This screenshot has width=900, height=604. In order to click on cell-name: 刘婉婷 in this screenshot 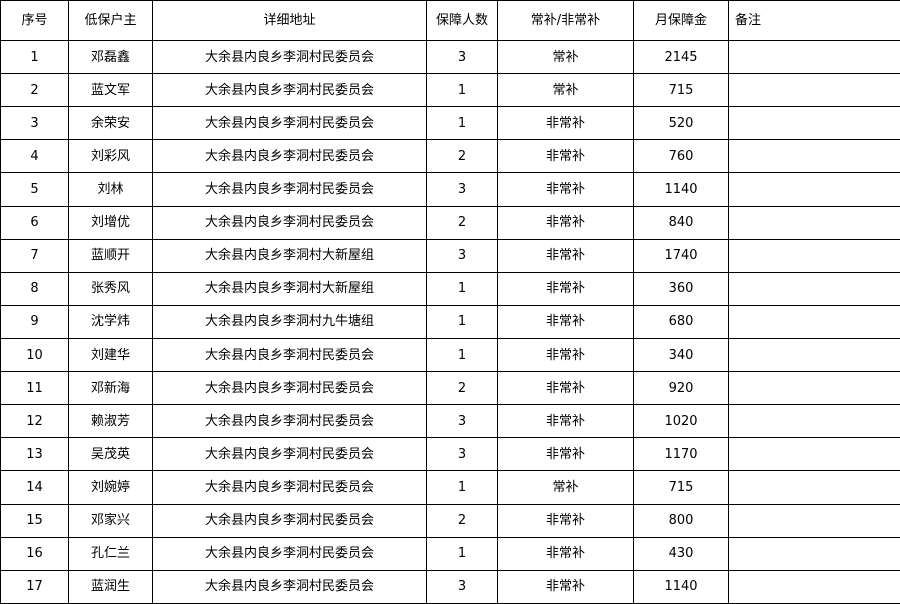, I will do `click(110, 487)`.